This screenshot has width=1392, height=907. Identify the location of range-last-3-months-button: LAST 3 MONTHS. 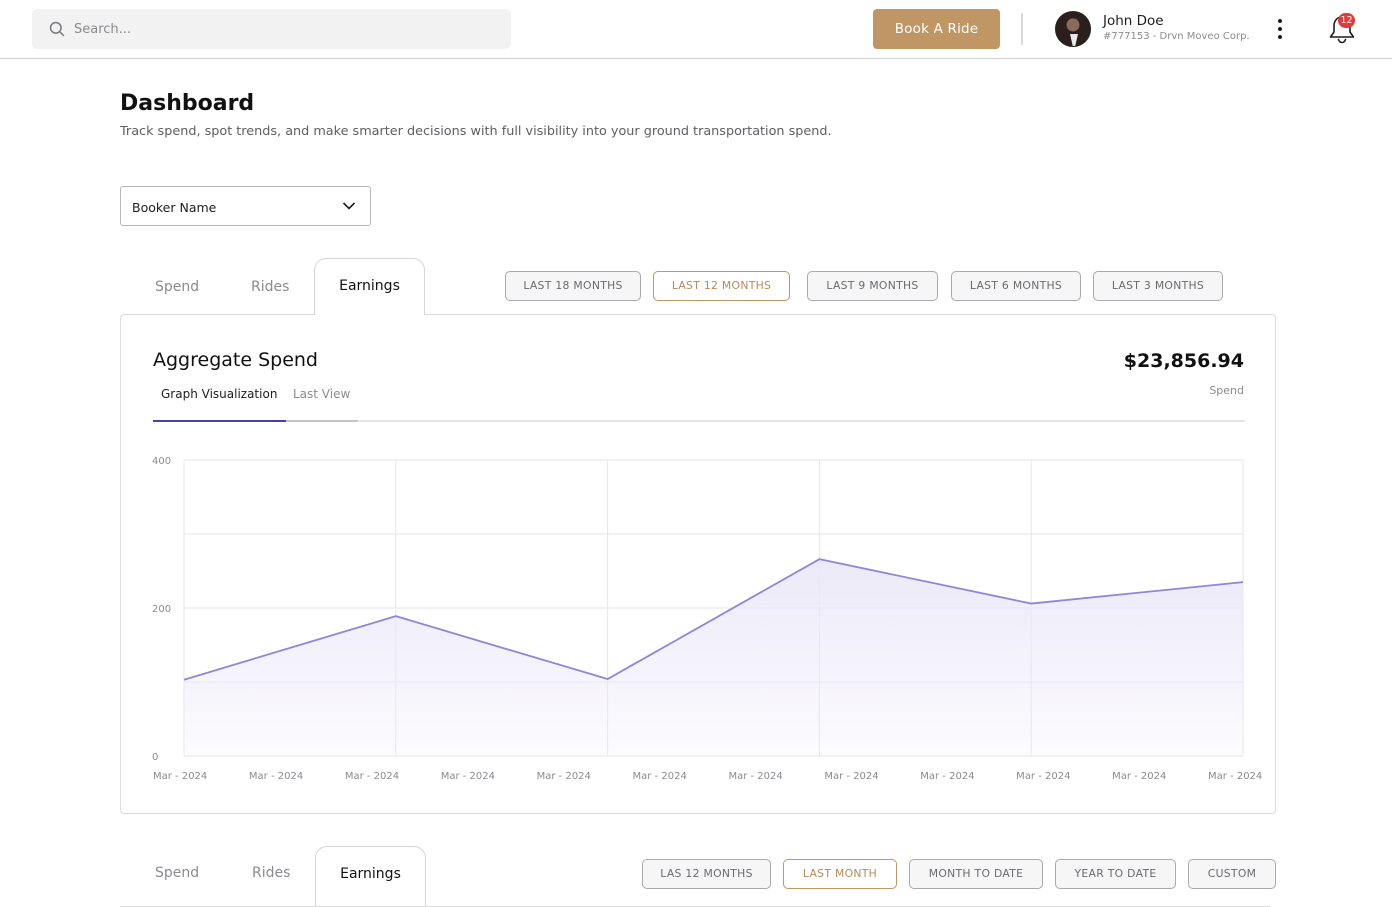
(1158, 286).